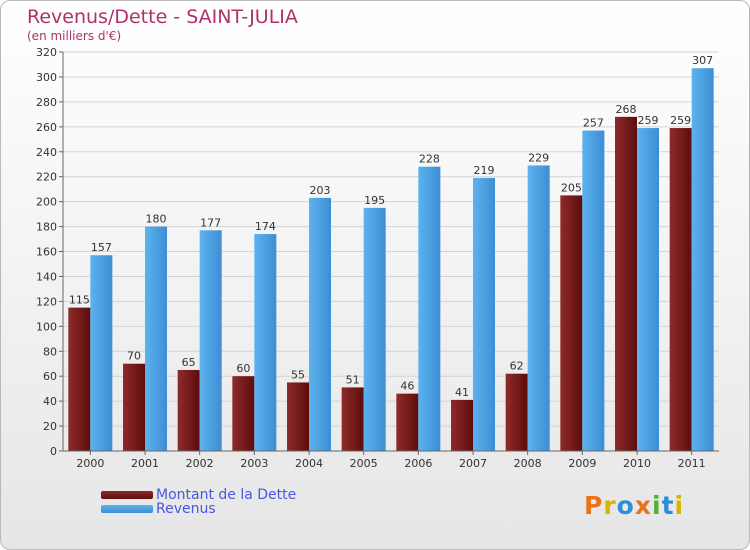 The height and width of the screenshot is (550, 750). What do you see at coordinates (582, 463) in the screenshot?
I see `x-tick-label: 2009` at bounding box center [582, 463].